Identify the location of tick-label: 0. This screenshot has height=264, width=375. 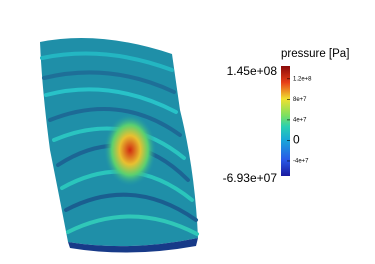
(296, 140).